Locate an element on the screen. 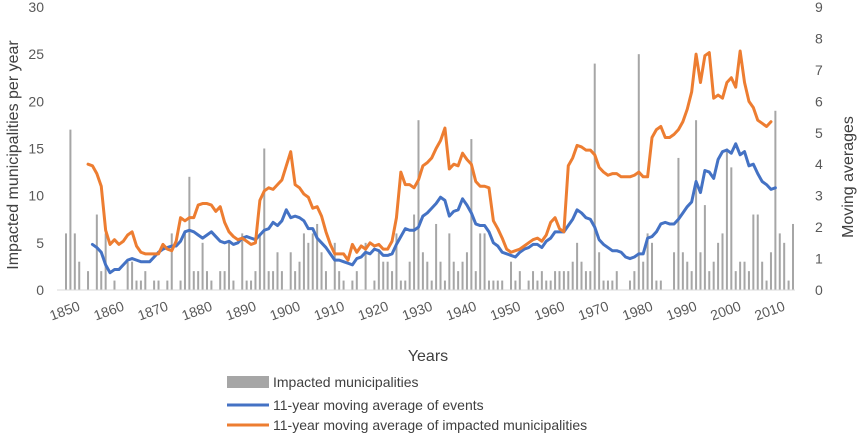  x-tick-label-1970: 1970 is located at coordinates (593, 311).